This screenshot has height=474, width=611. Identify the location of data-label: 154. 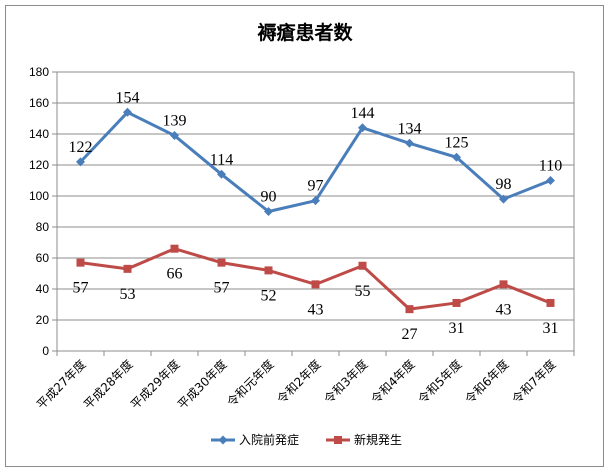
(128, 97).